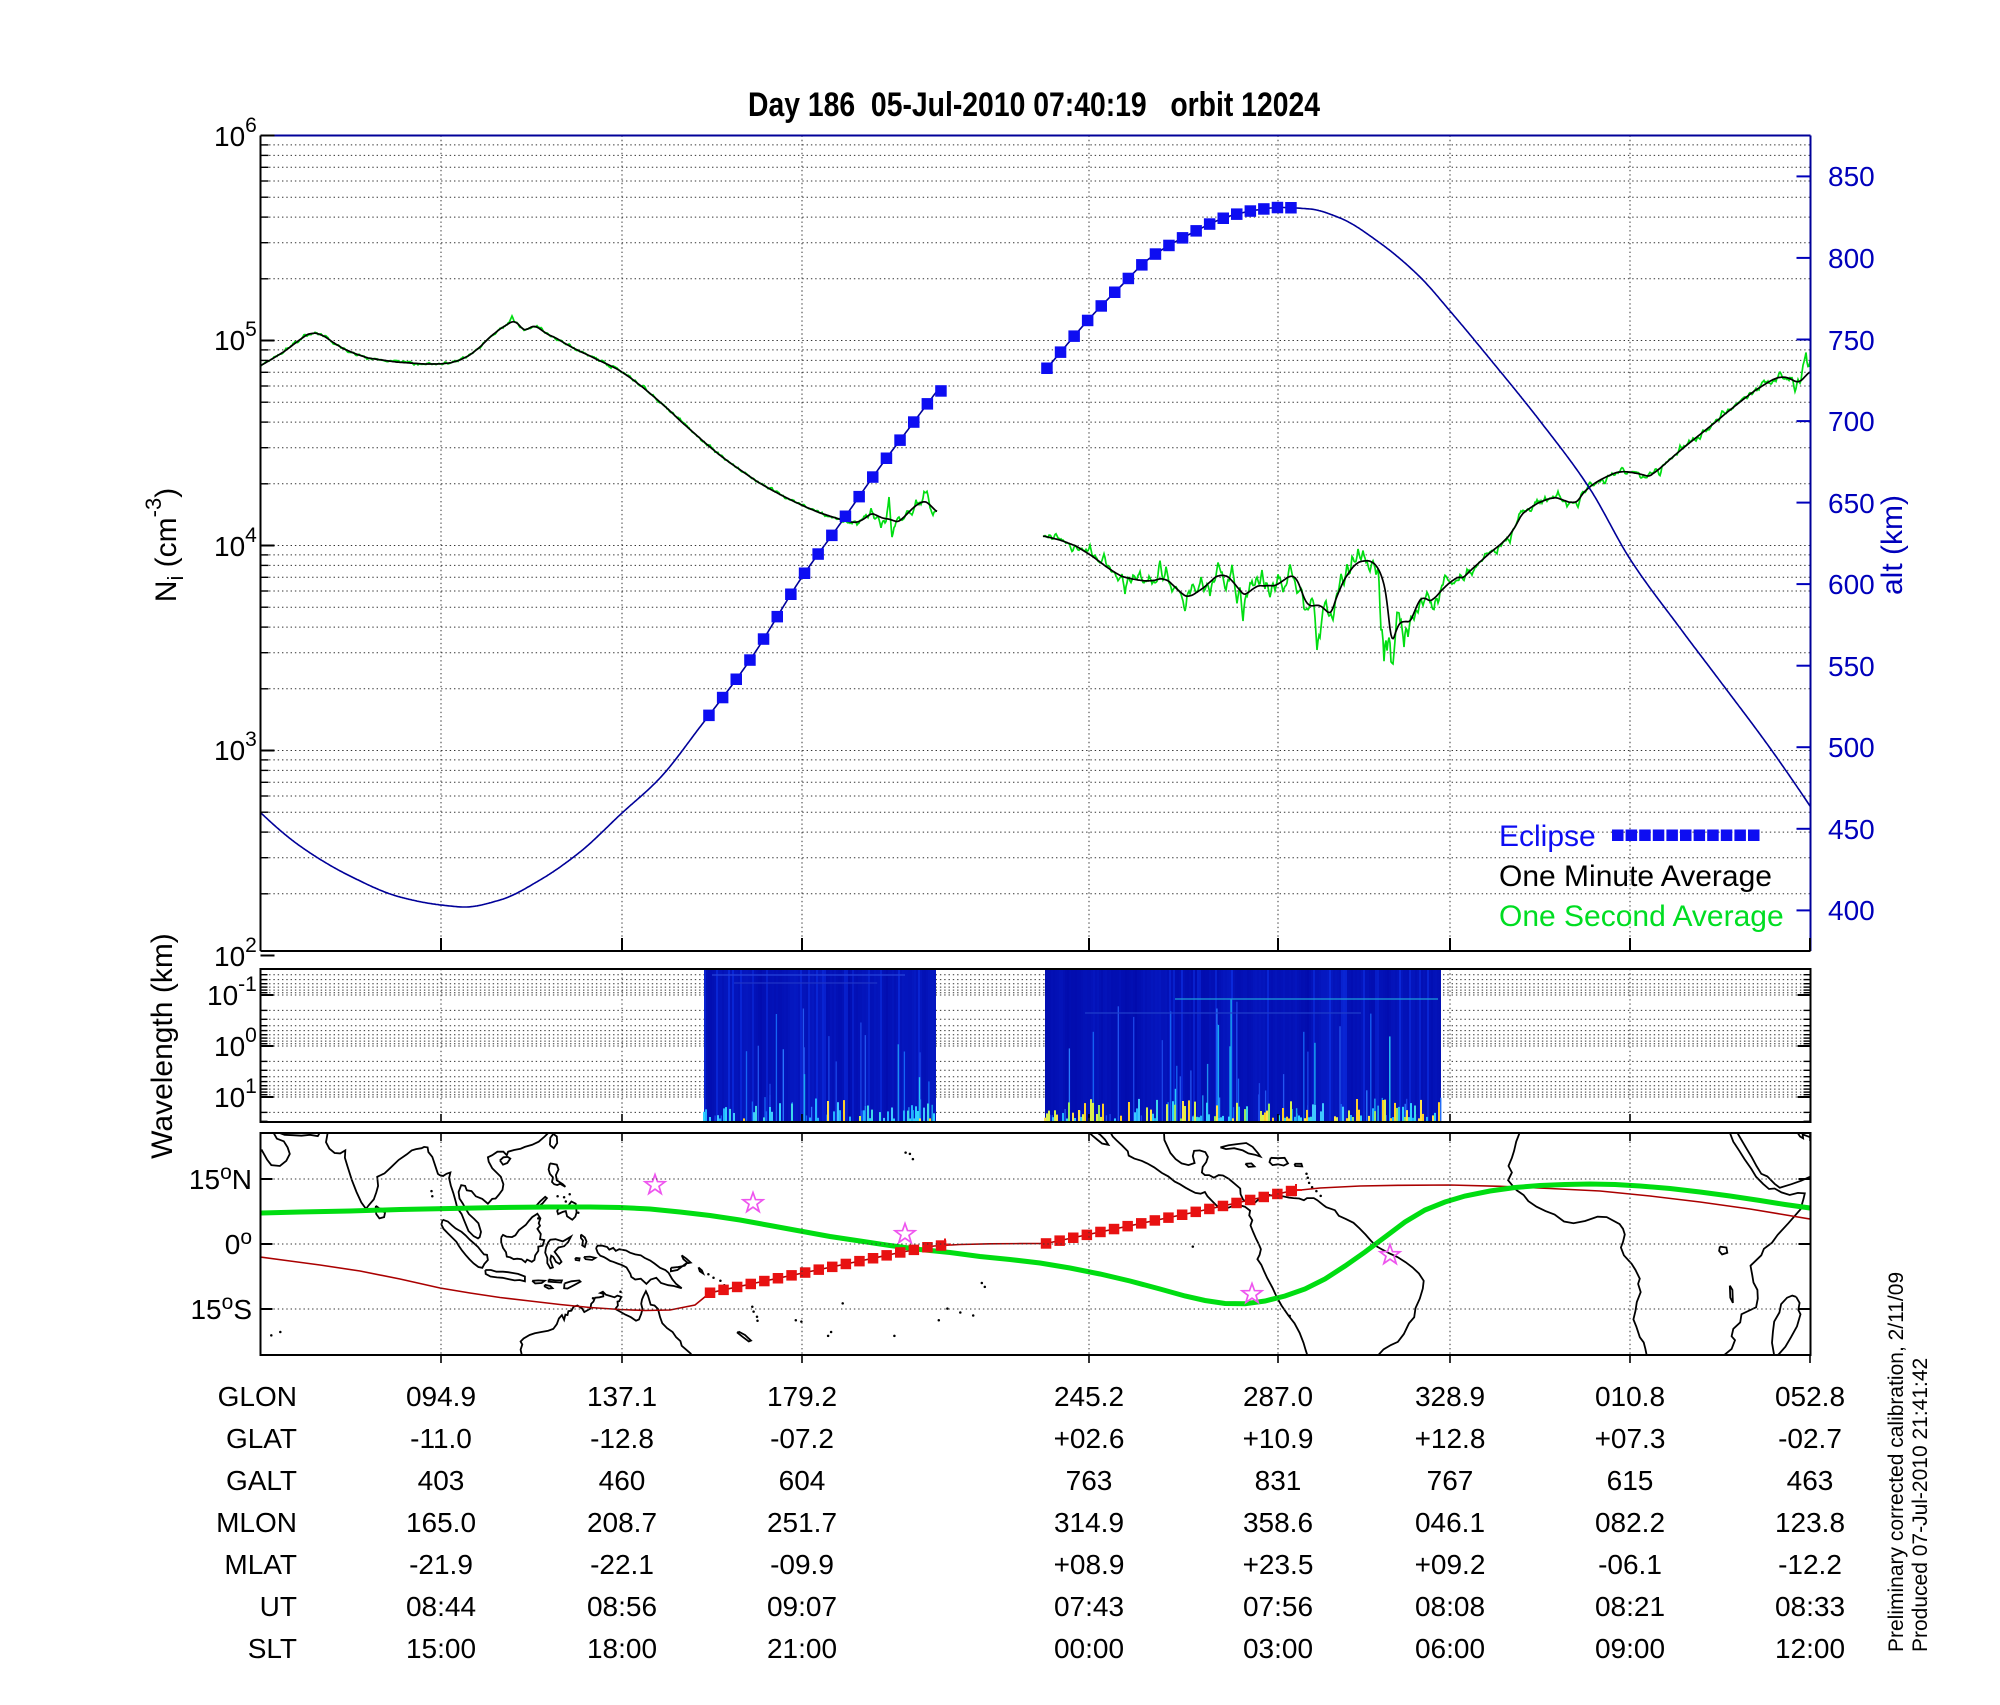  I want to click on svg-text: GLON, so click(257, 1396).